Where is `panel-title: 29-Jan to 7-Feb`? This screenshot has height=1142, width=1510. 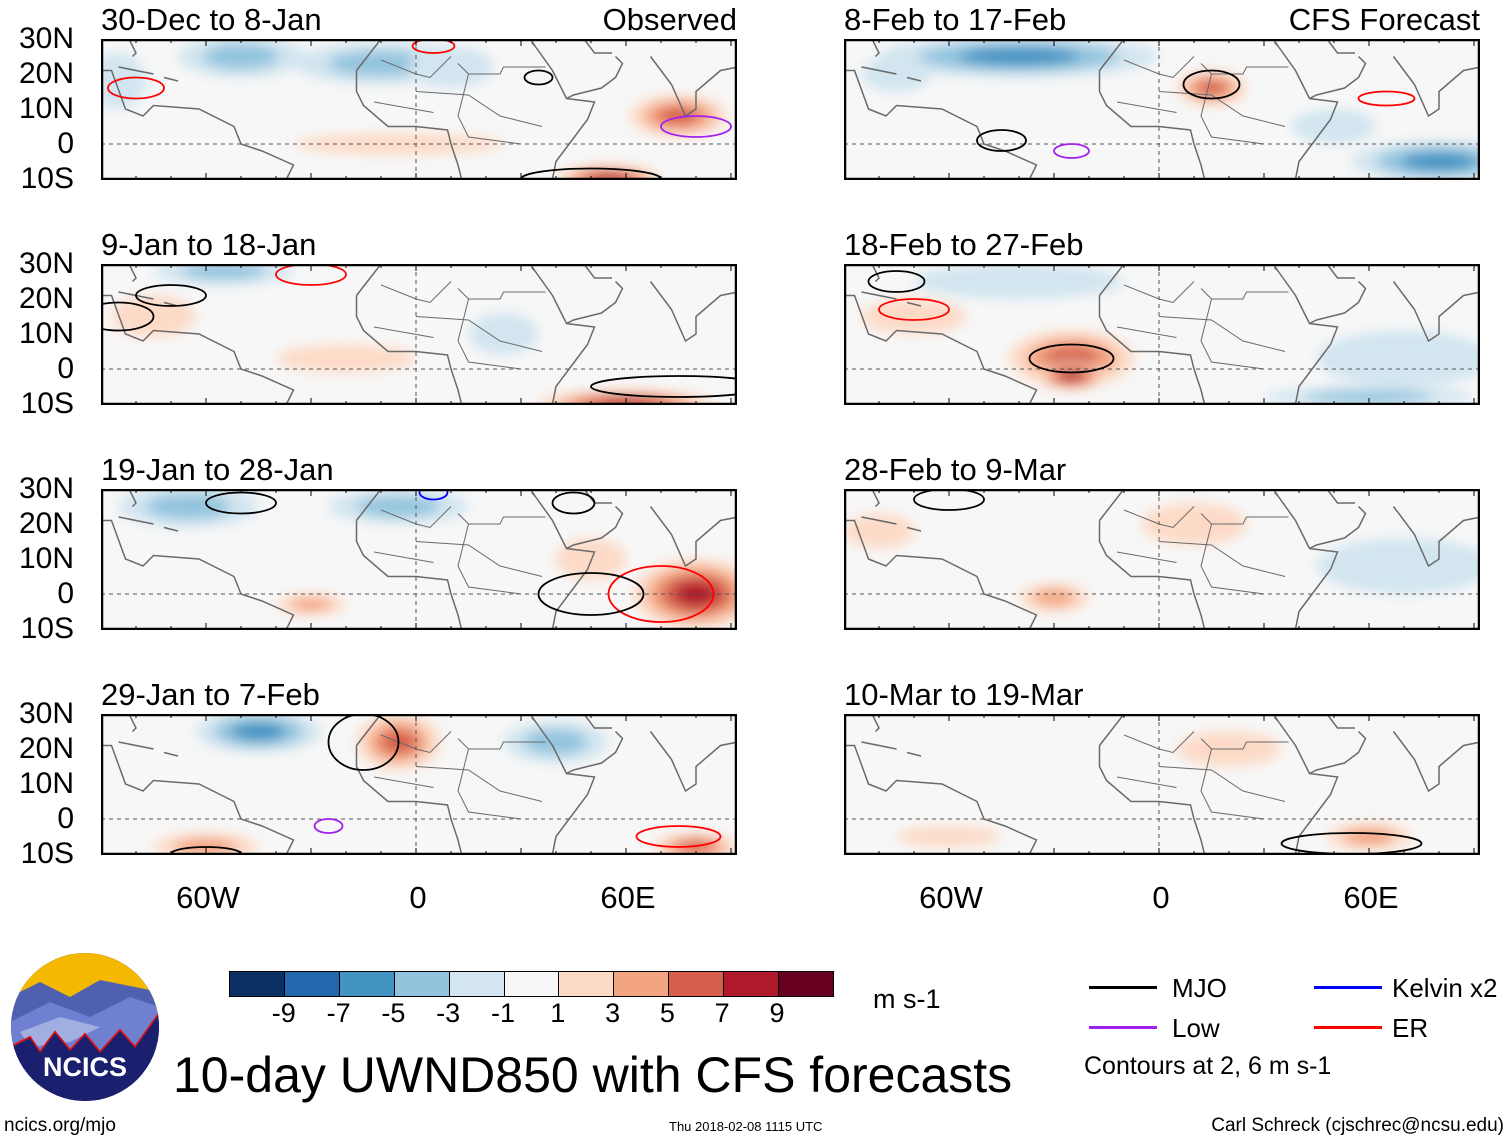 panel-title: 29-Jan to 7-Feb is located at coordinates (210, 694).